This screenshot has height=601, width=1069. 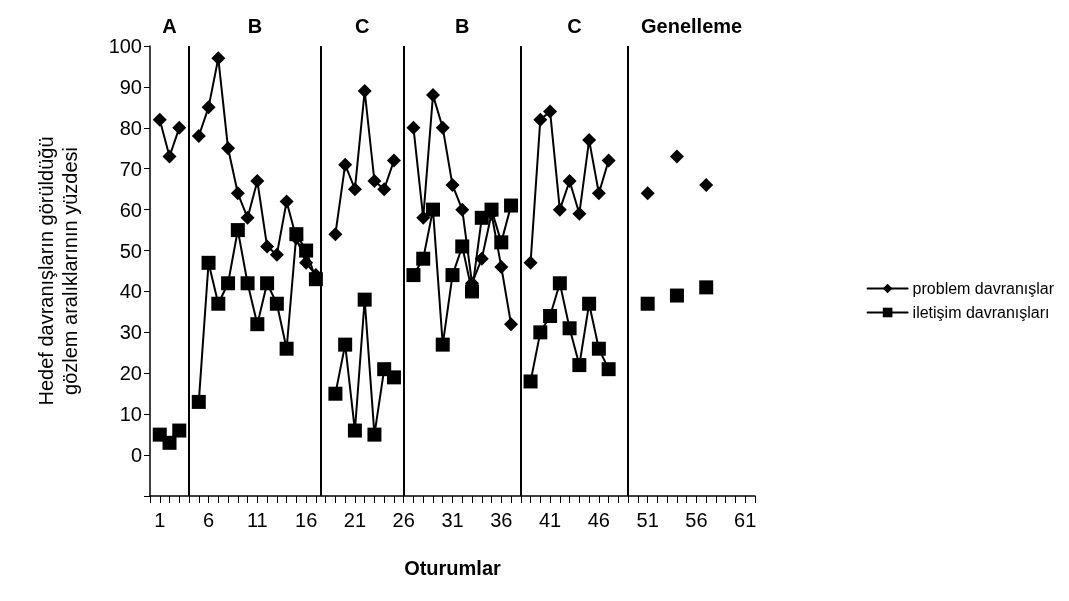 What do you see at coordinates (452, 520) in the screenshot?
I see `x-tick-label: 31` at bounding box center [452, 520].